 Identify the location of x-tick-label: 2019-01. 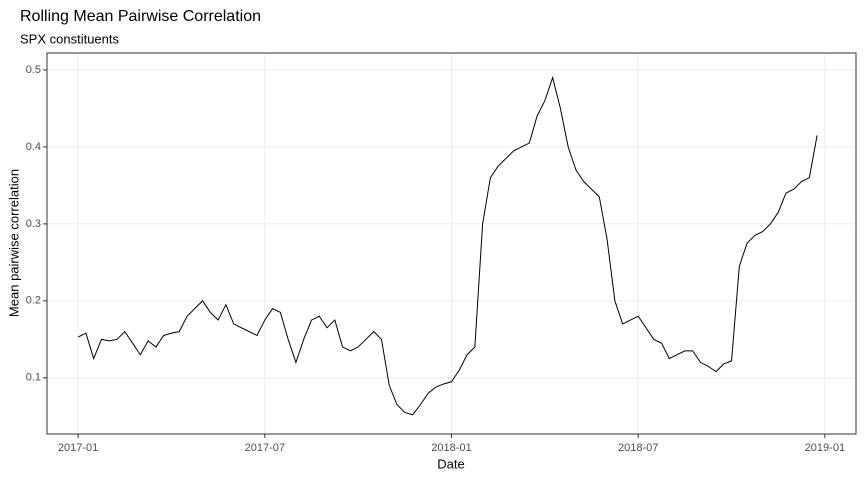
(825, 448).